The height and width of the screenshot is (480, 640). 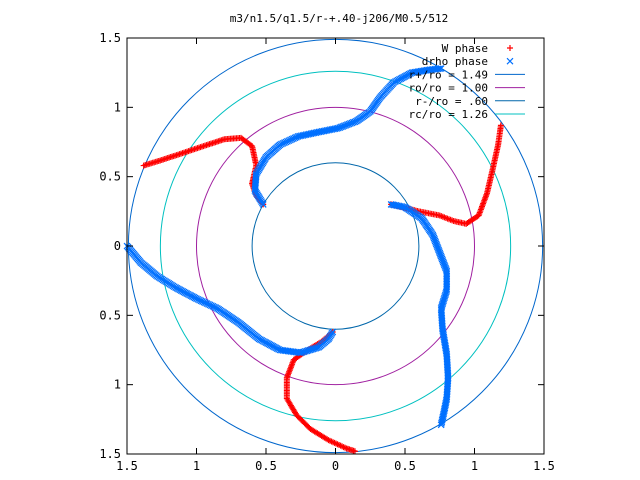 I want to click on chart-title: m3/n1.5/q1.5/r-+.40-j206/M0.5/512, so click(x=339, y=18).